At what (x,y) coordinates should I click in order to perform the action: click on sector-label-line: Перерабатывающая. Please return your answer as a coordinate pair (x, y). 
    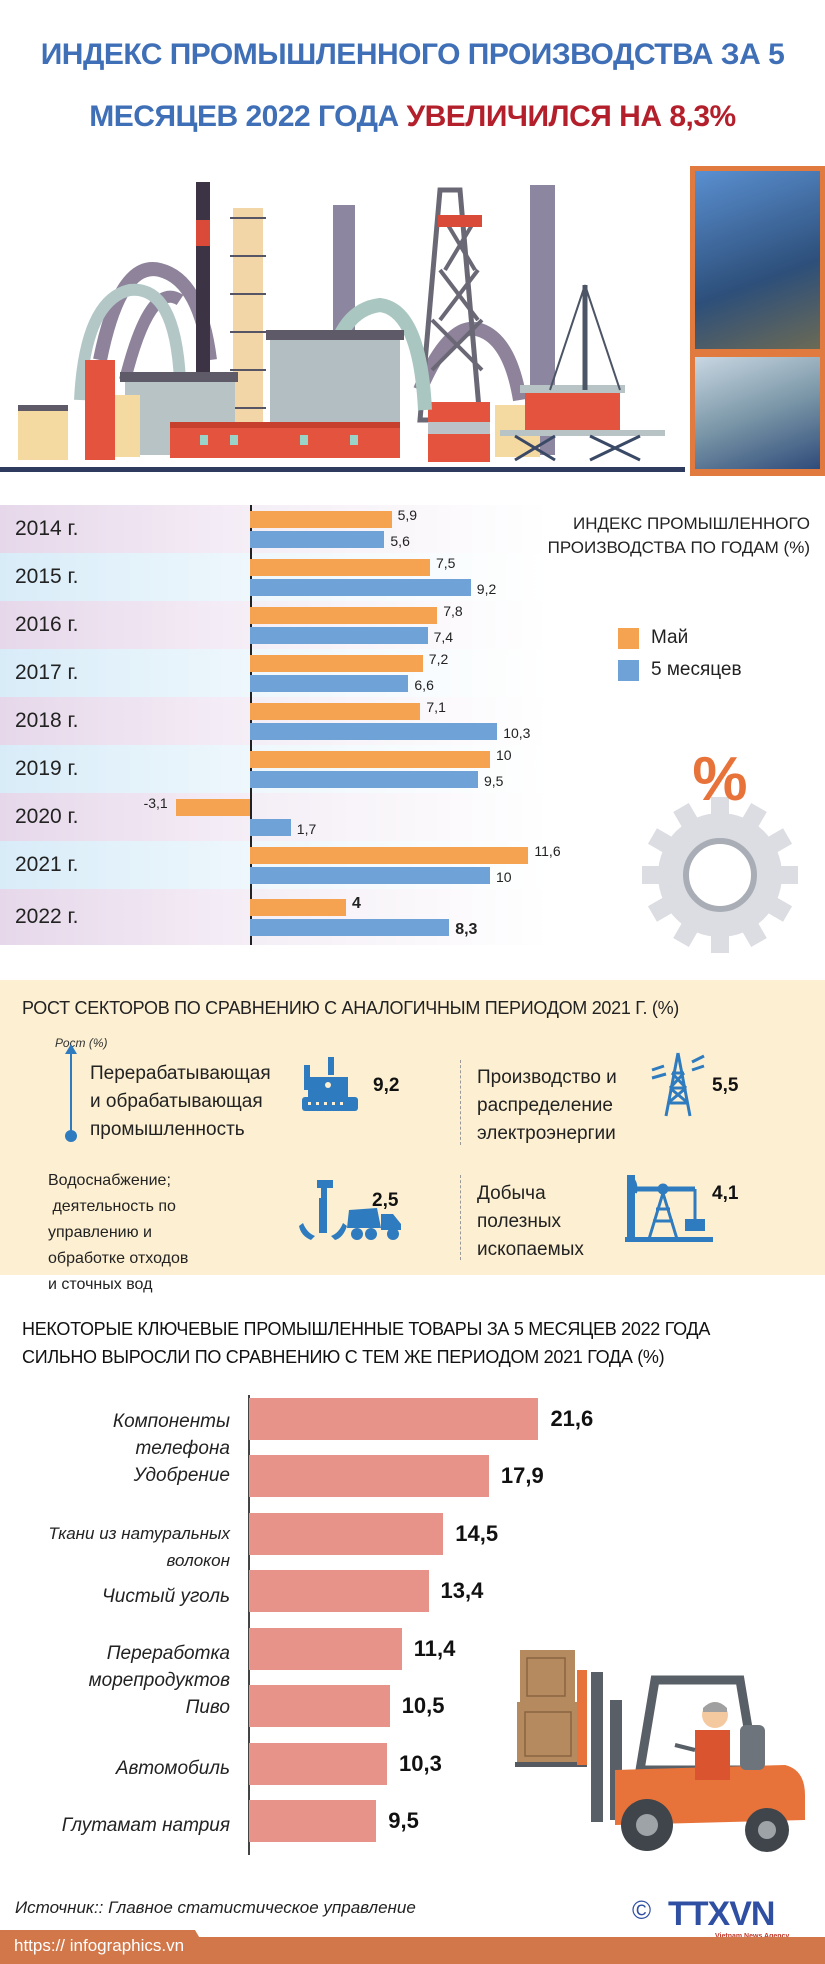
    Looking at the image, I should click on (180, 1073).